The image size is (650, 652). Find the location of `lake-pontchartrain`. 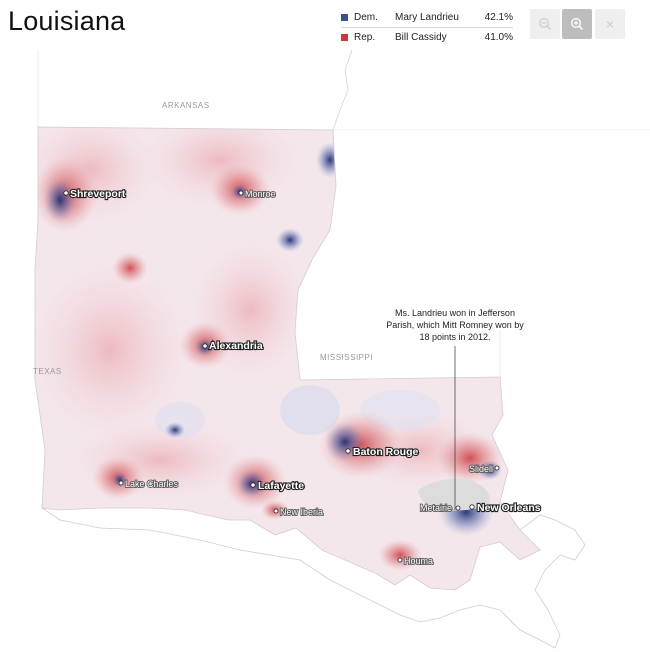

lake-pontchartrain is located at coordinates (454, 494).